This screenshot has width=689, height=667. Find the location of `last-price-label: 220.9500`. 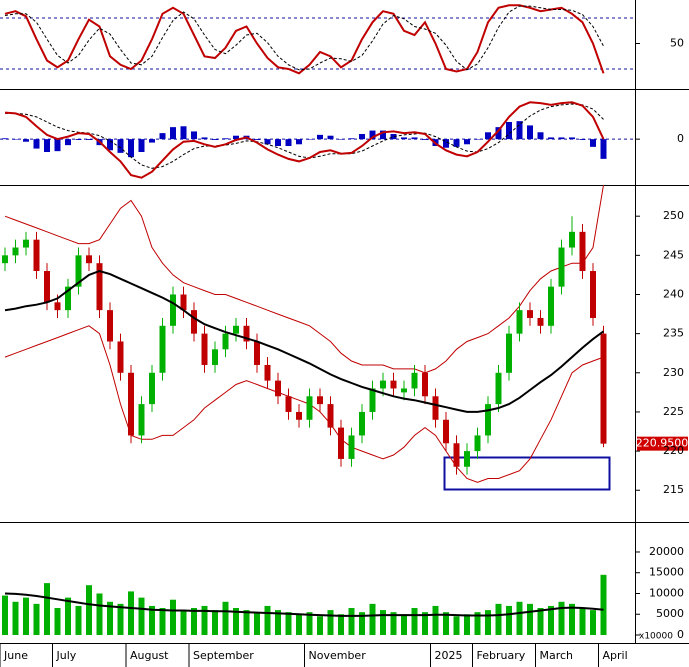

last-price-label: 220.9500 is located at coordinates (662, 443).